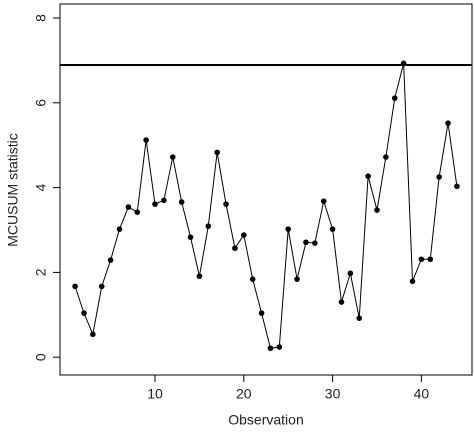  I want to click on y-tick-label: 4, so click(41, 187).